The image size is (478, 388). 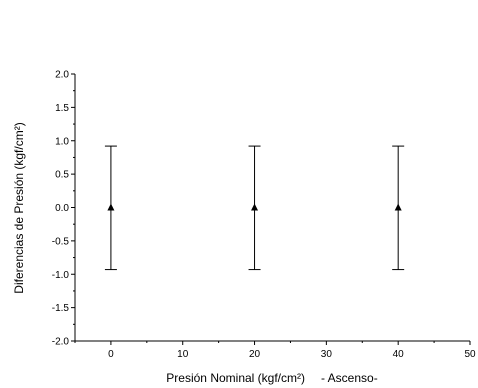 I want to click on x-tick-label: 0, so click(x=111, y=354).